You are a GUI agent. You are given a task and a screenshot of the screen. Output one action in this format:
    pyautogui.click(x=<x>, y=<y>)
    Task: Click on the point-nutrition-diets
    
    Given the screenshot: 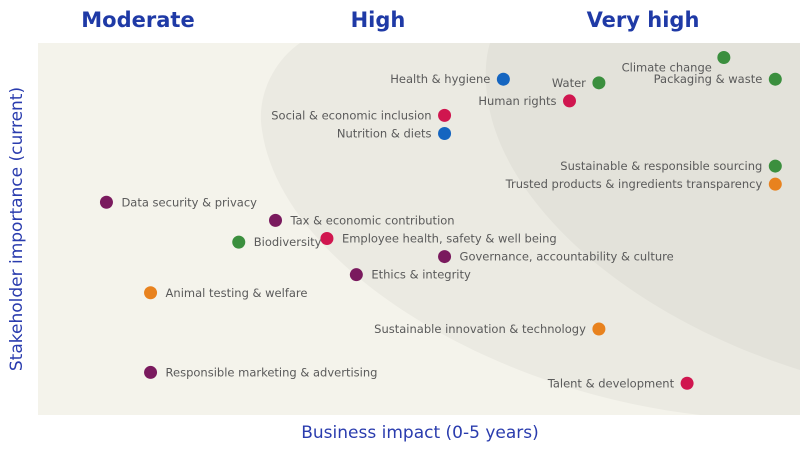 What is the action you would take?
    pyautogui.click(x=445, y=133)
    